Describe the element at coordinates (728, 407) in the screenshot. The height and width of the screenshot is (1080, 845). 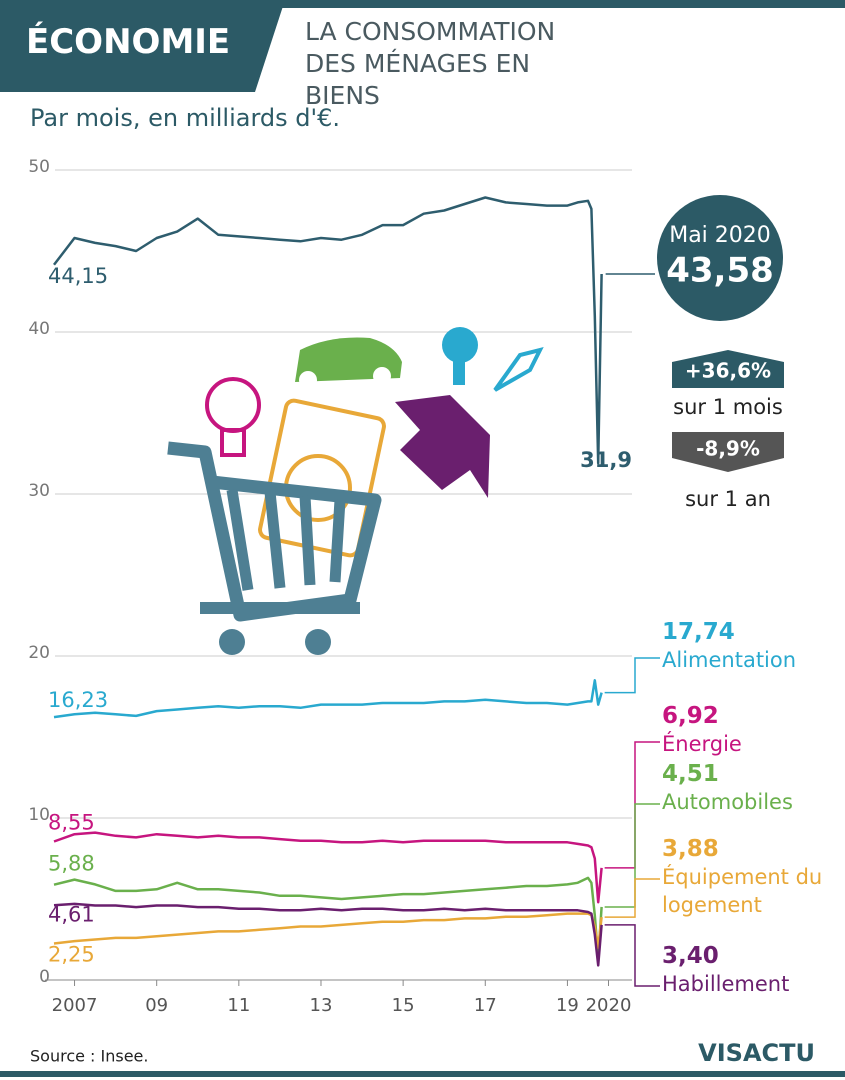
I see `monthly-text: sur 1 mois` at that location.